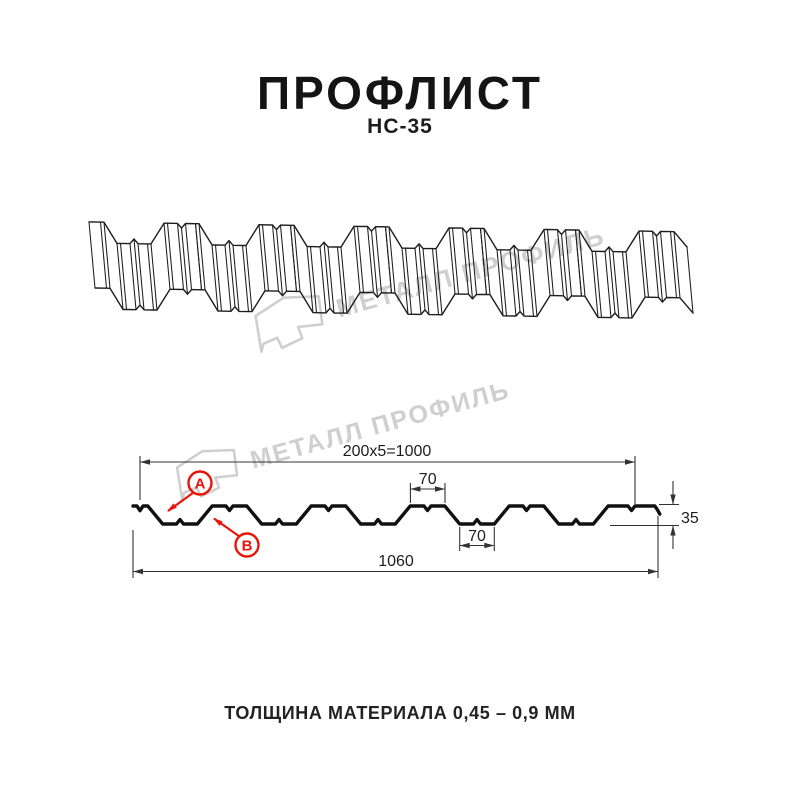  Describe the element at coordinates (427, 284) in the screenshot. I see `watermark-3d: МЕТАЛЛ ПРОФИЛЬ` at that location.